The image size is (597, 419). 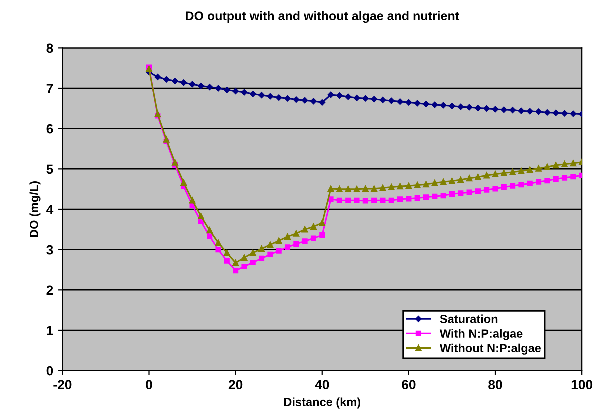 What do you see at coordinates (50, 129) in the screenshot?
I see `y-tick-label: 6` at bounding box center [50, 129].